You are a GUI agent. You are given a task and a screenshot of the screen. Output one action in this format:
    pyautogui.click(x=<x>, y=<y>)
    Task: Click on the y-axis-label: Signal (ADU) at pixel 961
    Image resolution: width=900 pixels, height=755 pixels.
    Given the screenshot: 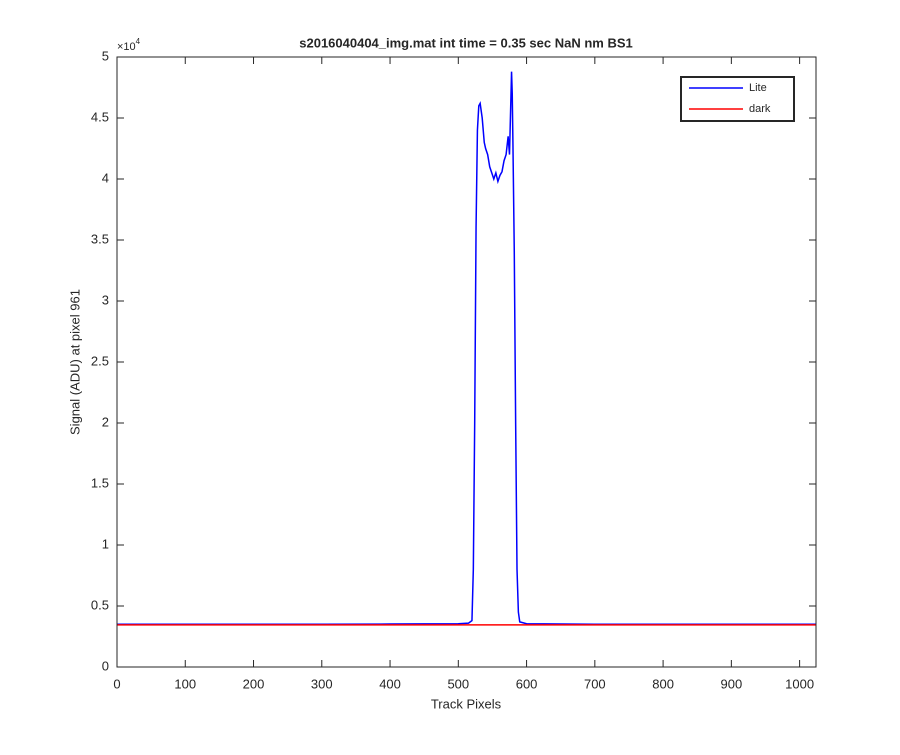 What is the action you would take?
    pyautogui.click(x=74, y=362)
    